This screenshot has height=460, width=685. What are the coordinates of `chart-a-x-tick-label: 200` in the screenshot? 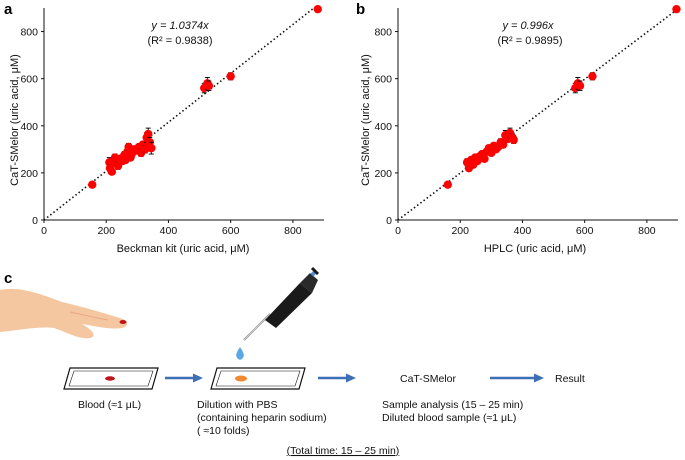 It's located at (106, 231).